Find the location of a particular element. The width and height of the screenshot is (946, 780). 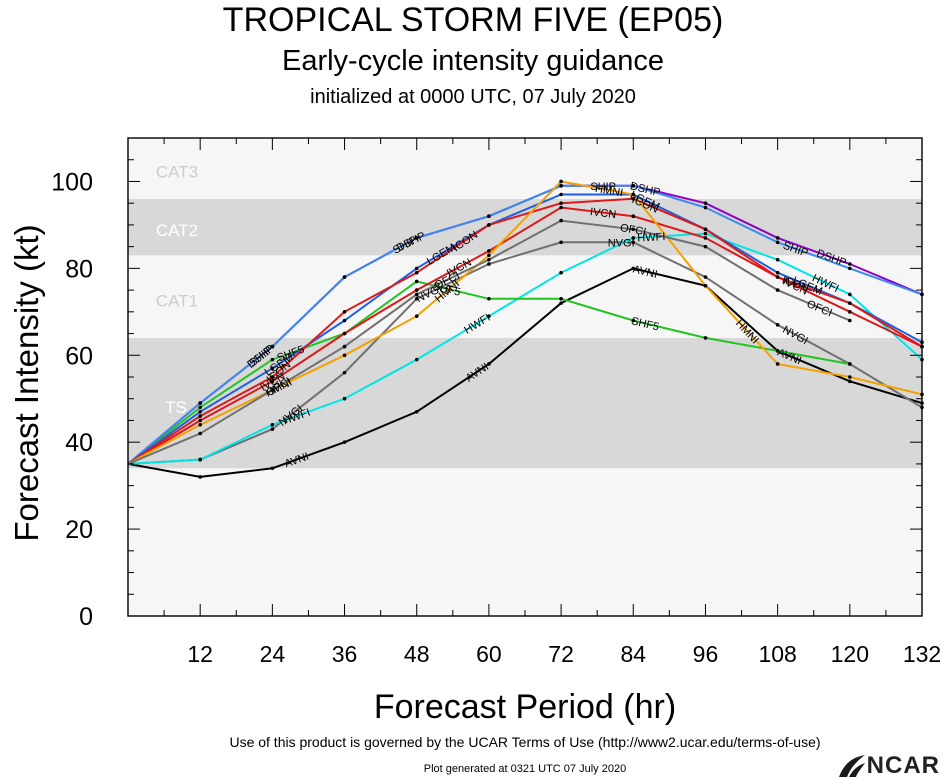

x-tick-label-108: 108 is located at coordinates (777, 654).